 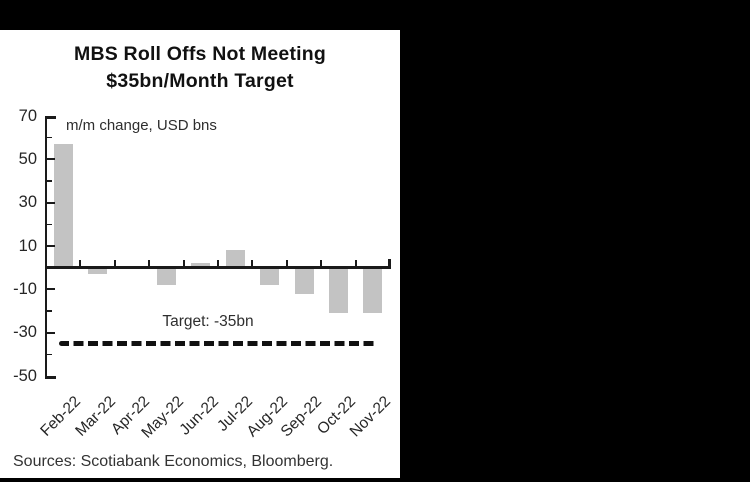 What do you see at coordinates (200, 54) in the screenshot?
I see `chart-title-line1: MBS Roll Offs Not Meeting` at bounding box center [200, 54].